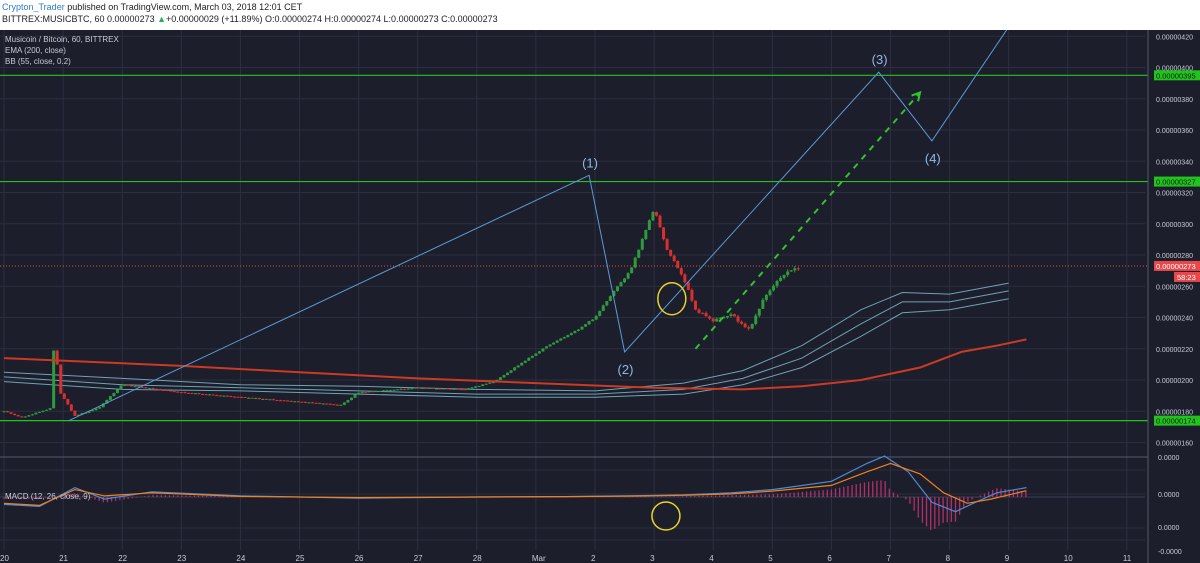 The image size is (1200, 563). I want to click on wave-label: (4), so click(933, 158).